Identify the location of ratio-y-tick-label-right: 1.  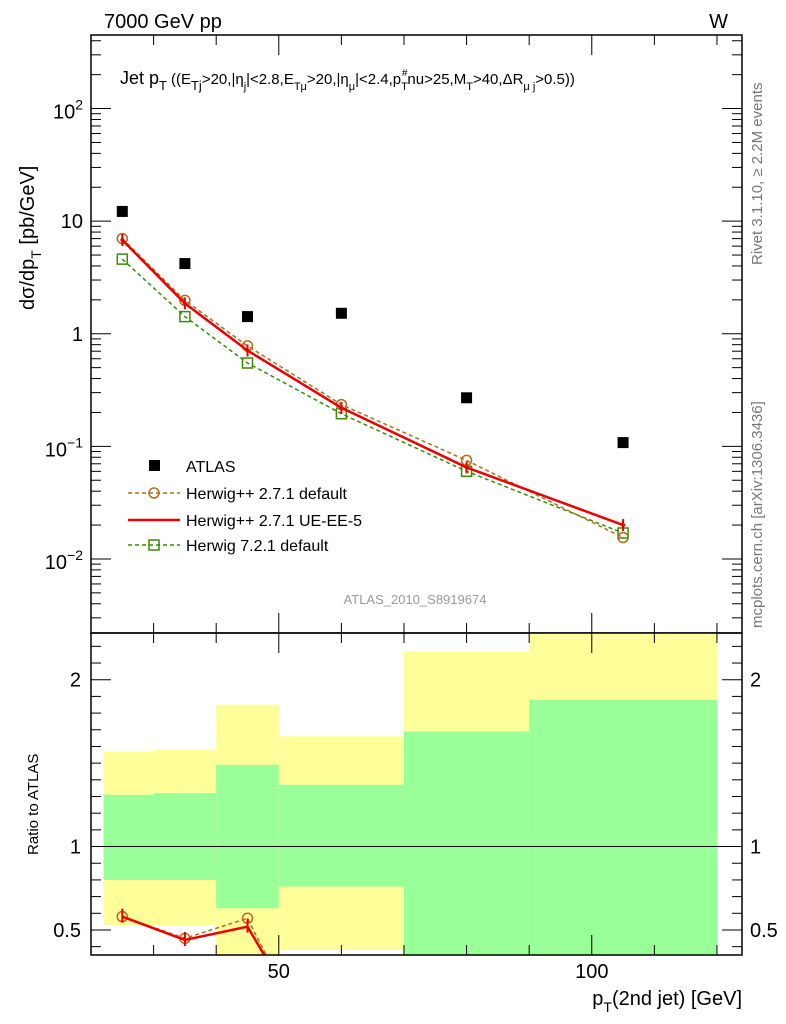
(755, 848).